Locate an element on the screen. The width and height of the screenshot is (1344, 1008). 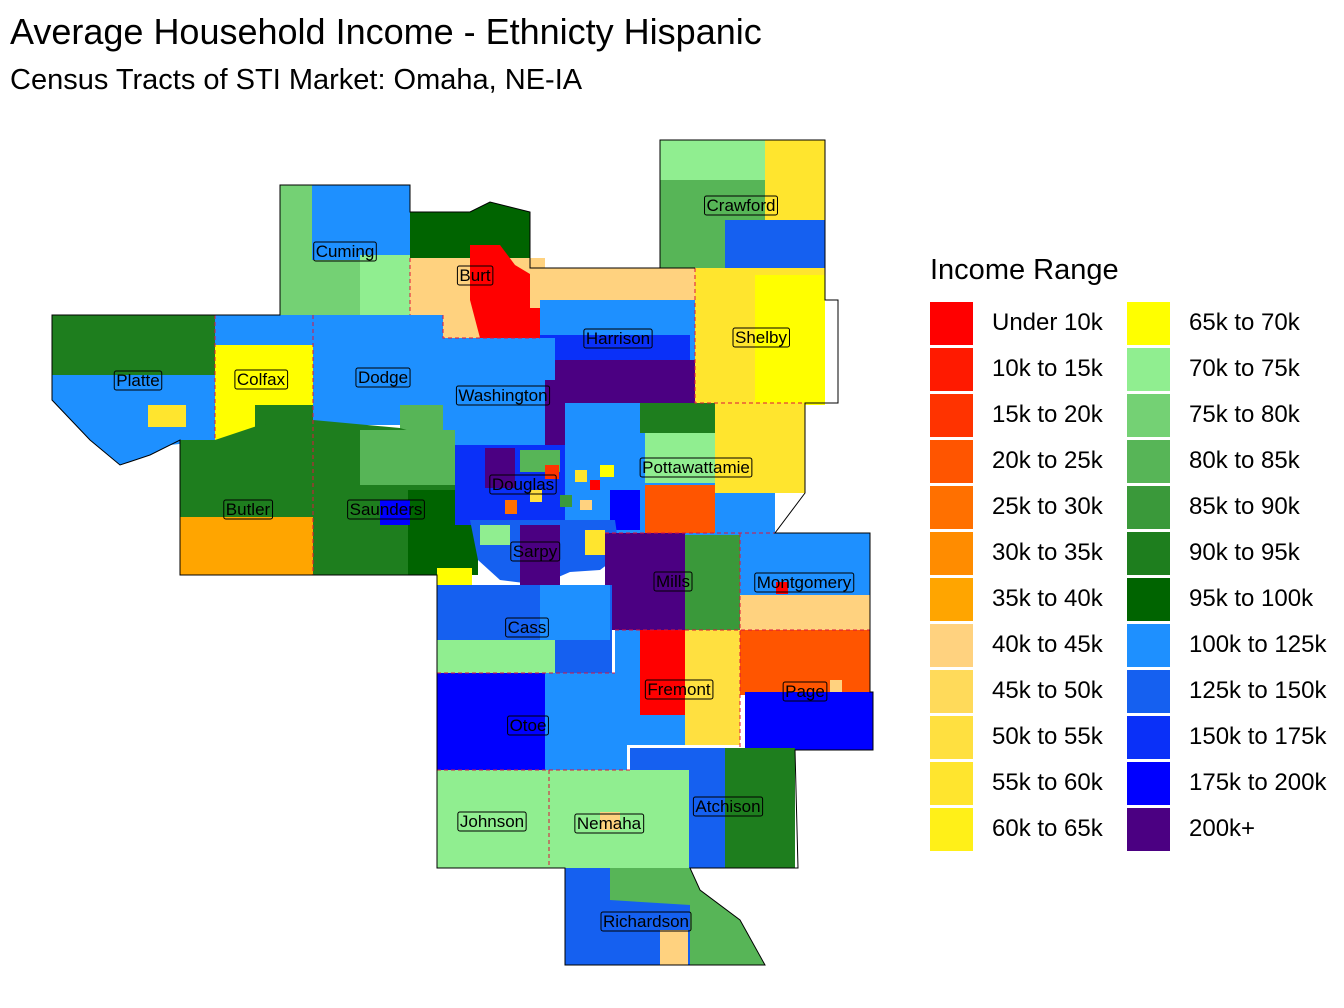
legend-label: 40k to 45k is located at coordinates (1047, 644).